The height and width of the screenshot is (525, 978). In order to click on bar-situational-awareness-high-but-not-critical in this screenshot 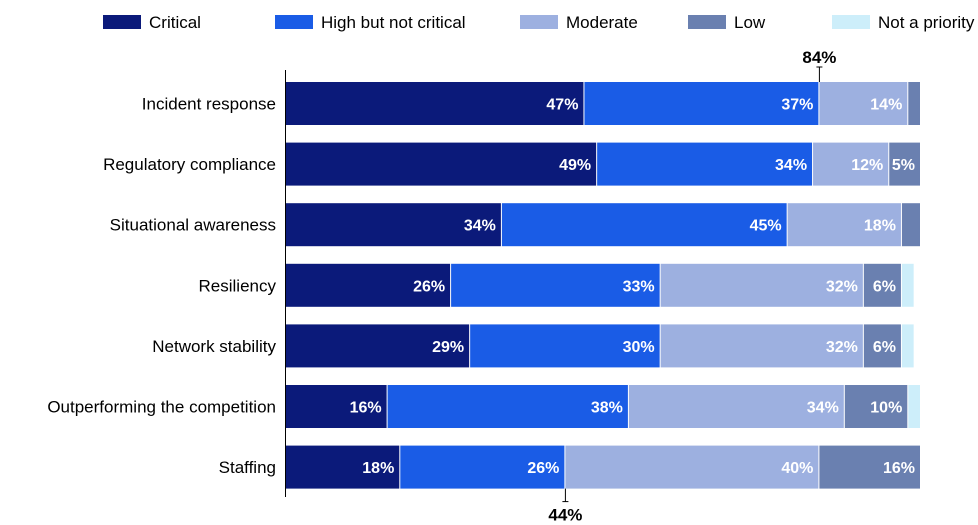, I will do `click(644, 225)`.